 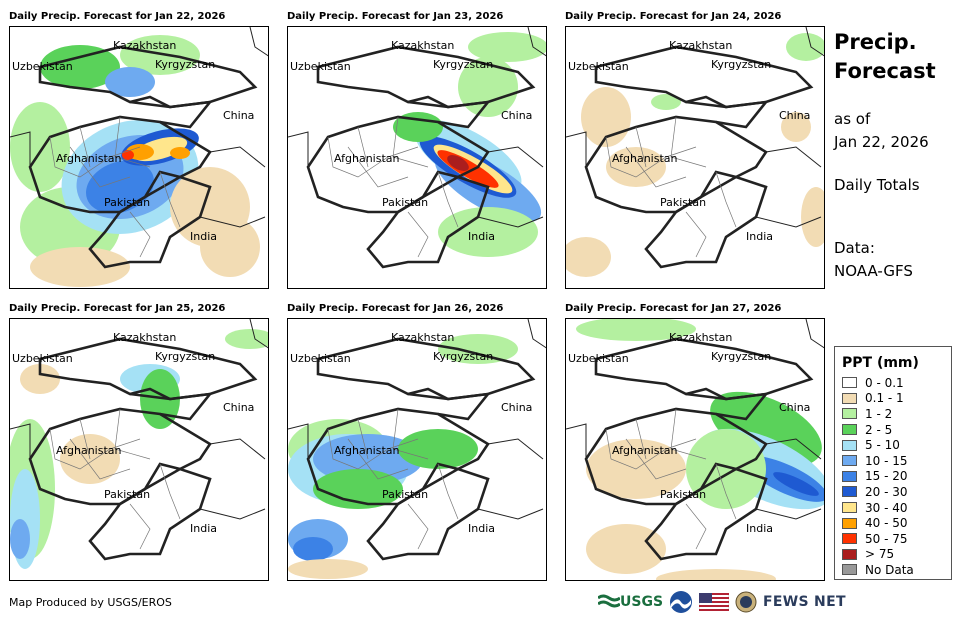 I want to click on as-of-date: Jan 22, 2026, so click(x=881, y=142).